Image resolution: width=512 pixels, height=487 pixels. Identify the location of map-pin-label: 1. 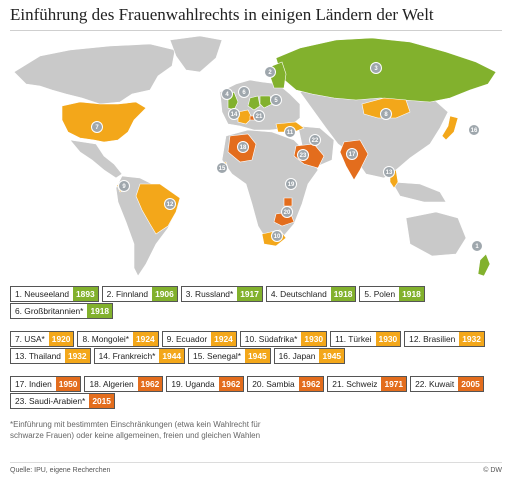
(477, 247).